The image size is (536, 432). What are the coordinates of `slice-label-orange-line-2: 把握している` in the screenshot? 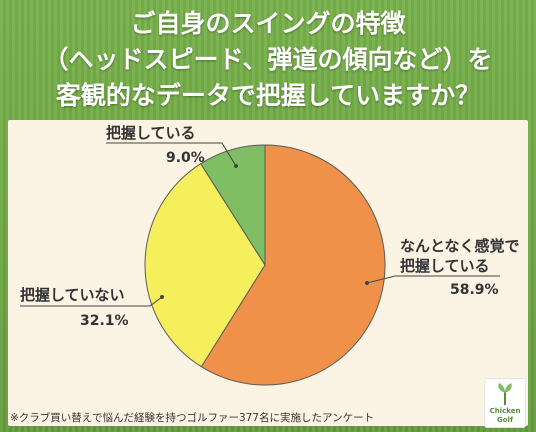 It's located at (445, 266).